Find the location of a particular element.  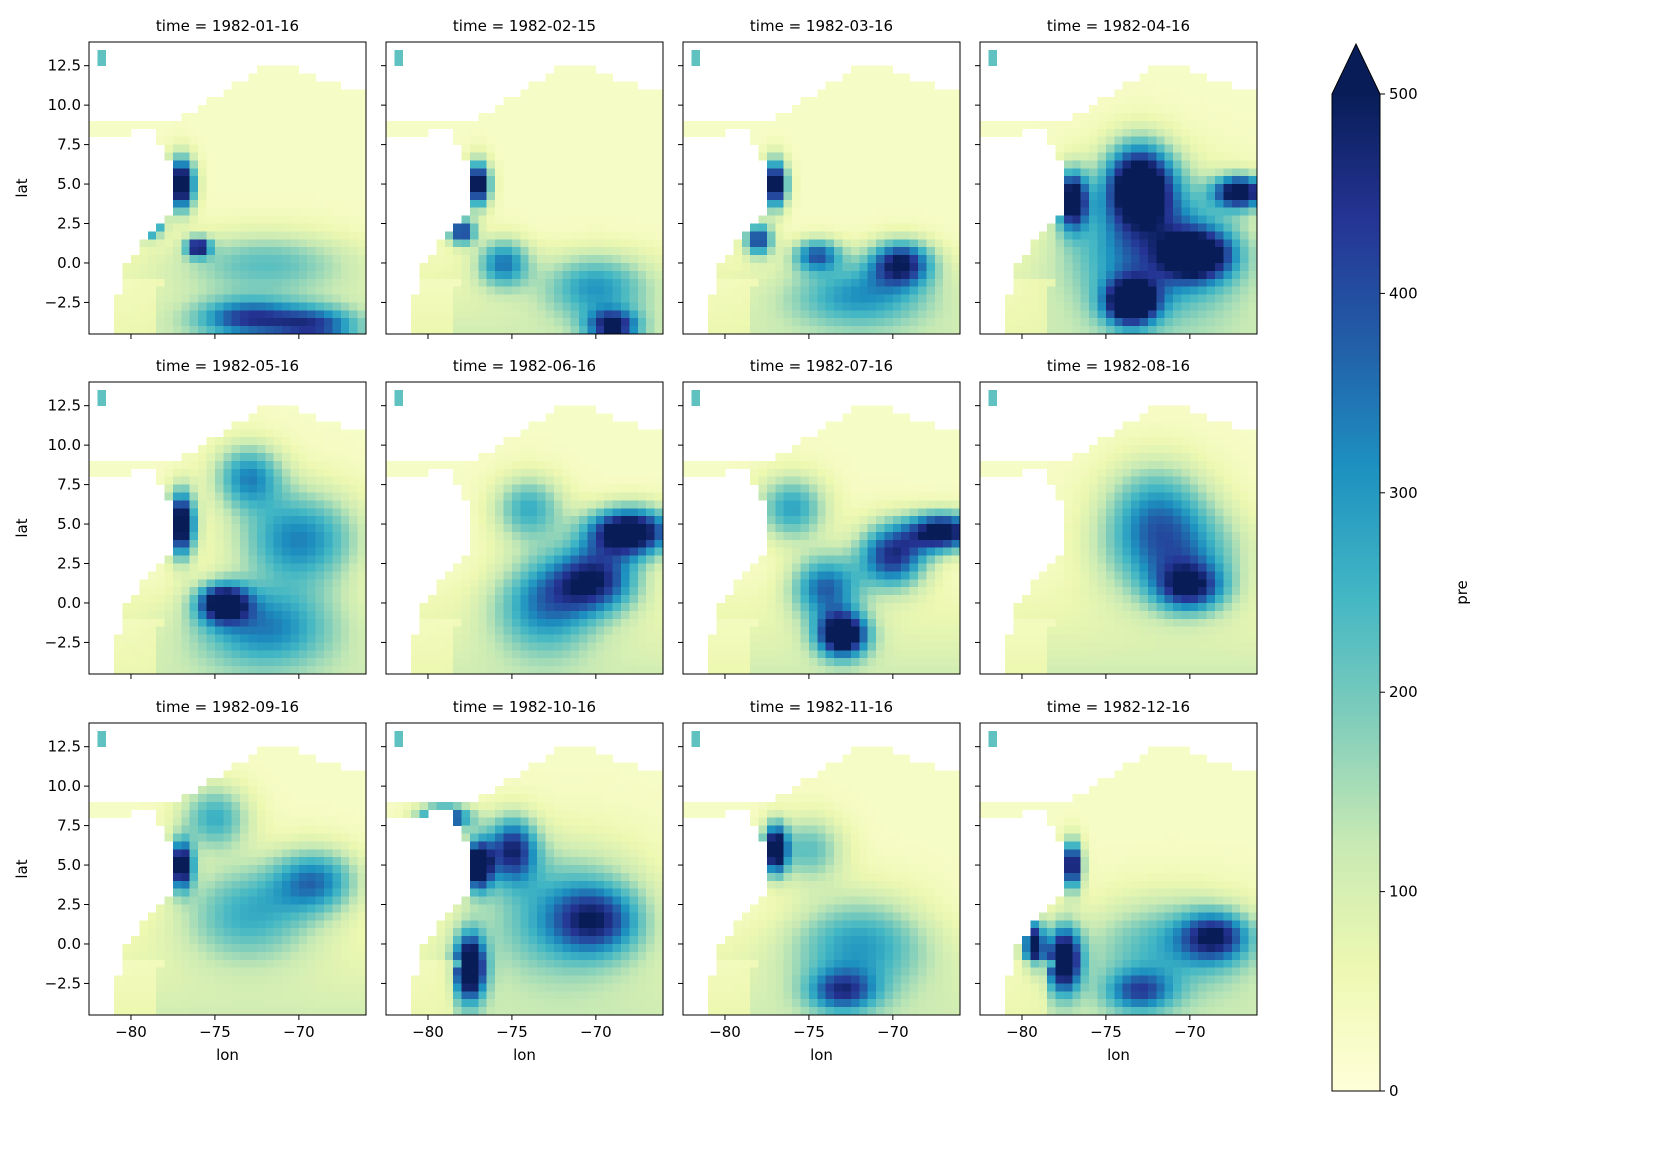

y-tick-label: 10.0 is located at coordinates (64, 445).